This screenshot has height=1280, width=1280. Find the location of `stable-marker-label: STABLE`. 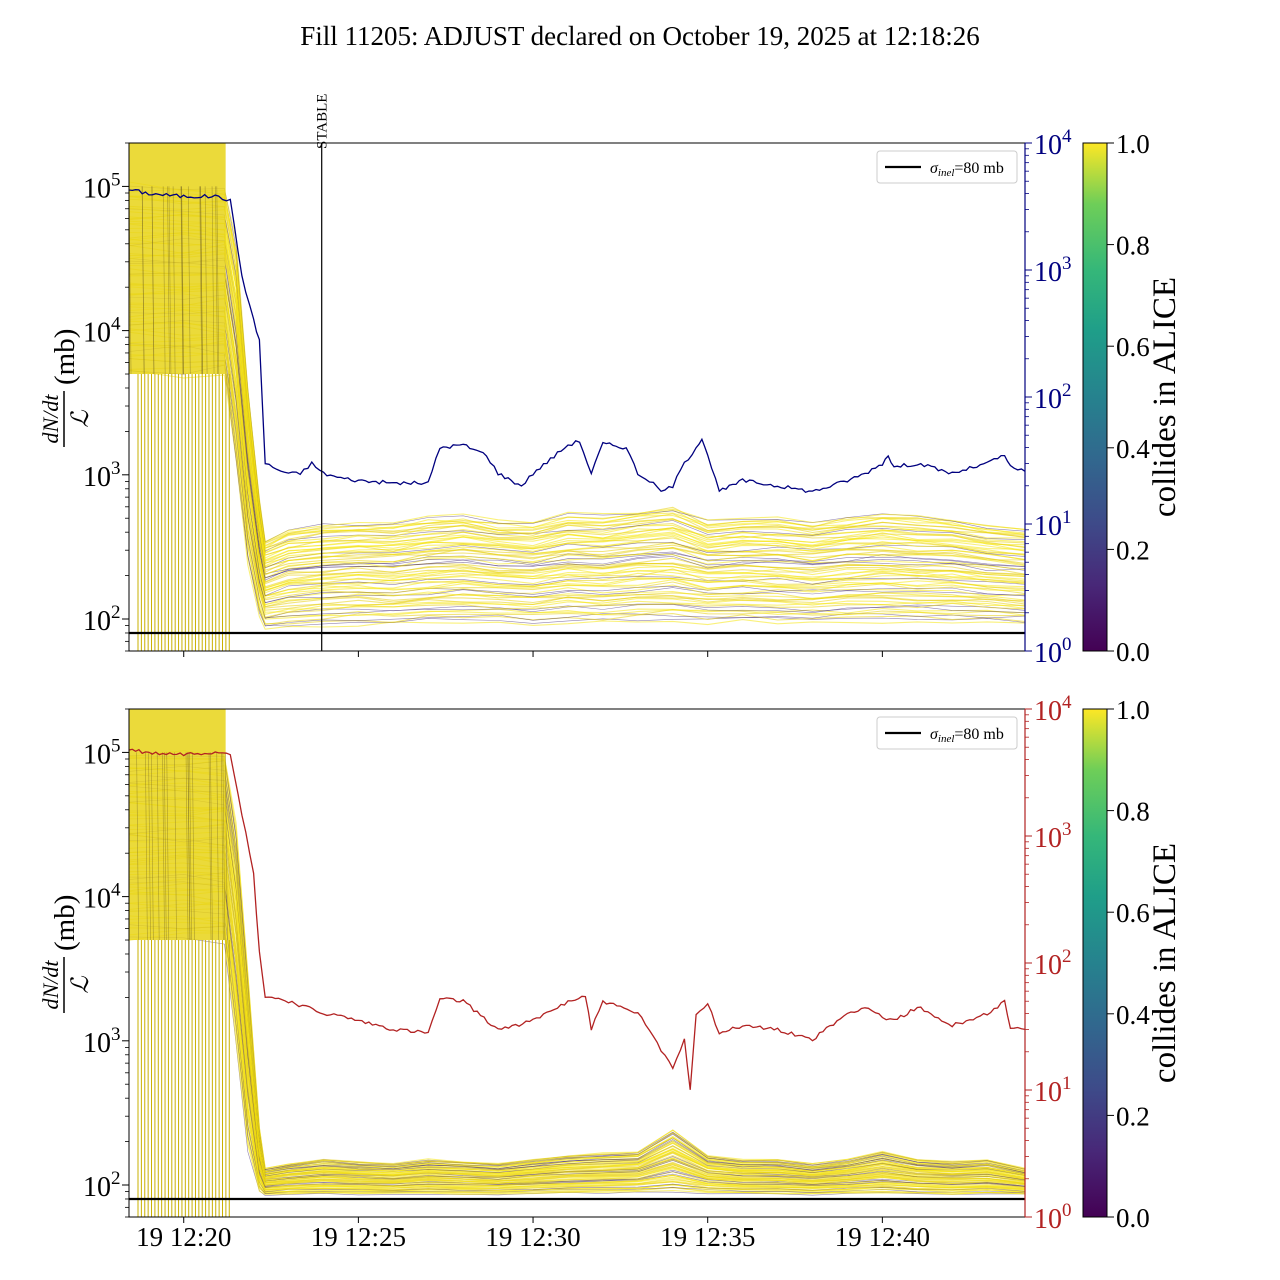

stable-marker-label: STABLE is located at coordinates (323, 121).